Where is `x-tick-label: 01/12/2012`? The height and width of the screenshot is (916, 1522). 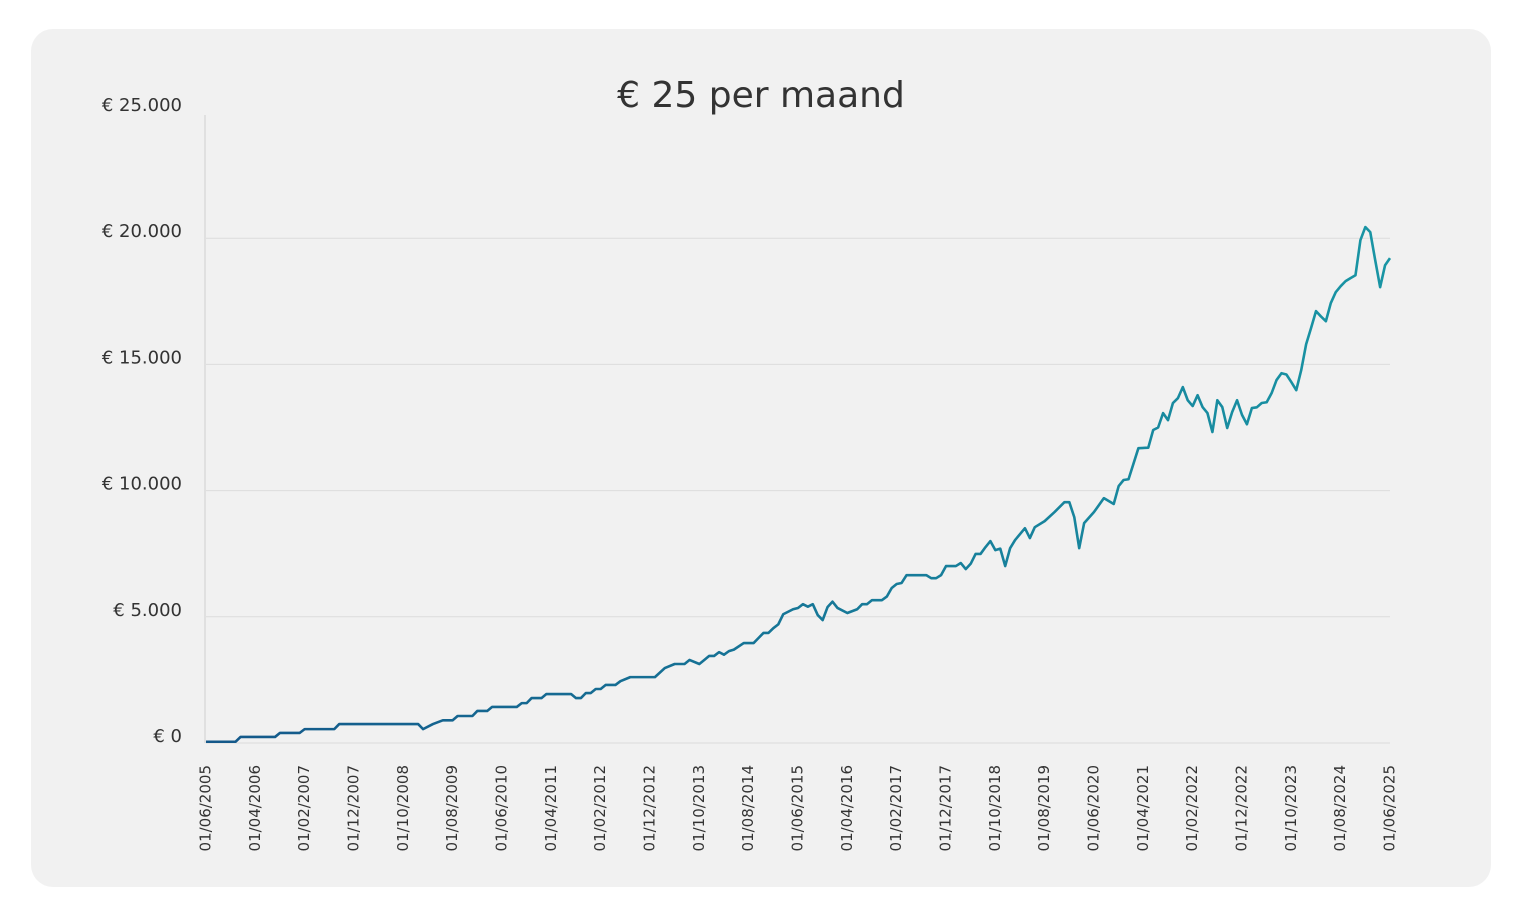
x-tick-label: 01/12/2012 is located at coordinates (650, 808).